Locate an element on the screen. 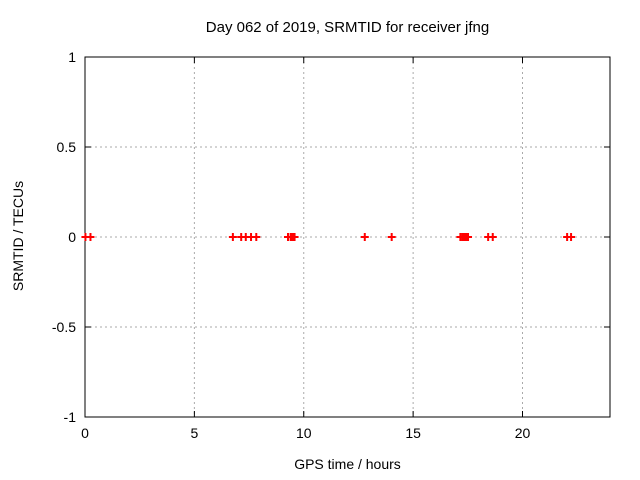 The width and height of the screenshot is (640, 480). x-tick-label: 5 is located at coordinates (194, 433).